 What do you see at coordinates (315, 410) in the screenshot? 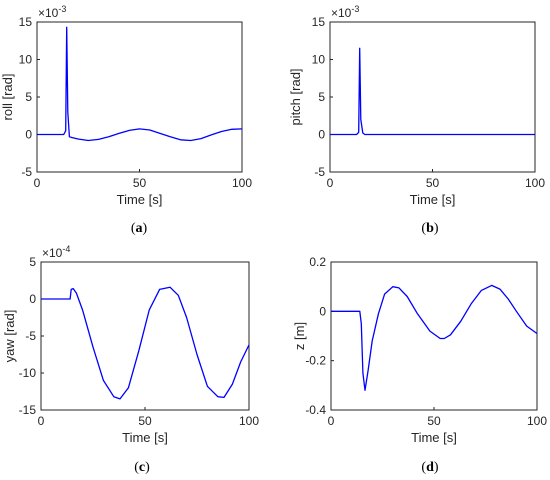
I see `y-tick-label: -0.4` at bounding box center [315, 410].